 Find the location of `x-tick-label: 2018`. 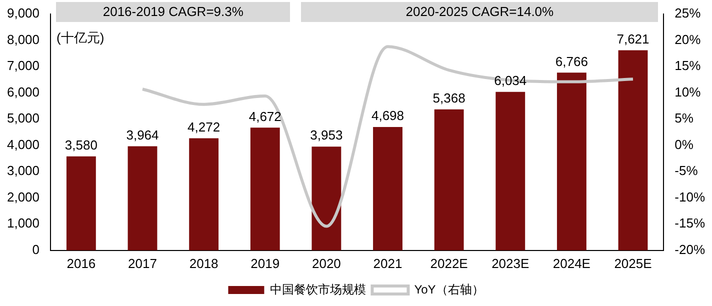

x-tick-label: 2018 is located at coordinates (203, 263).